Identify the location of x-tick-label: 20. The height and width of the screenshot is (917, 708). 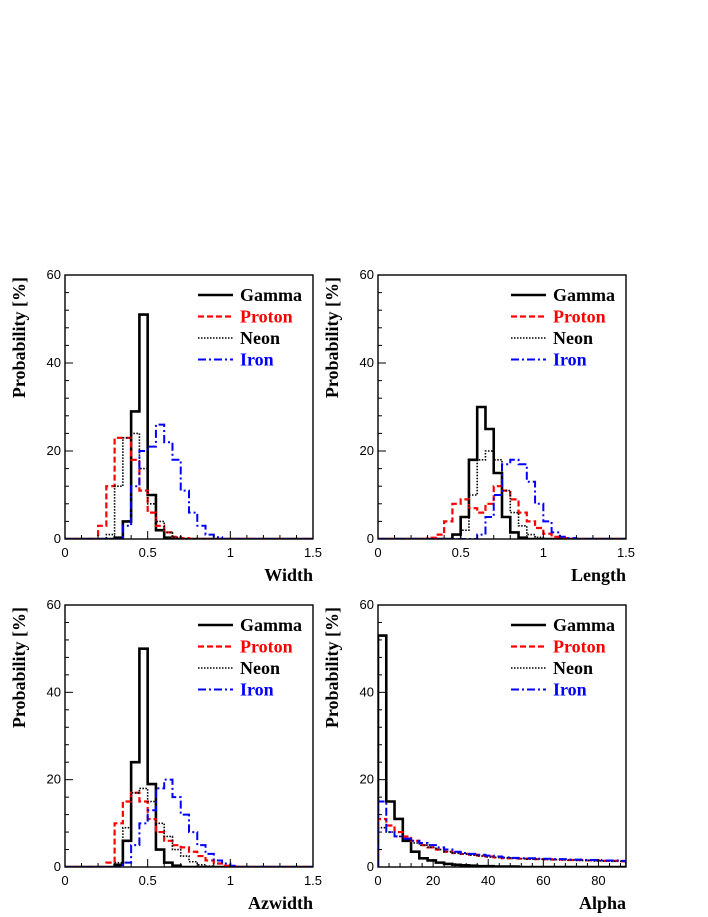
(433, 880).